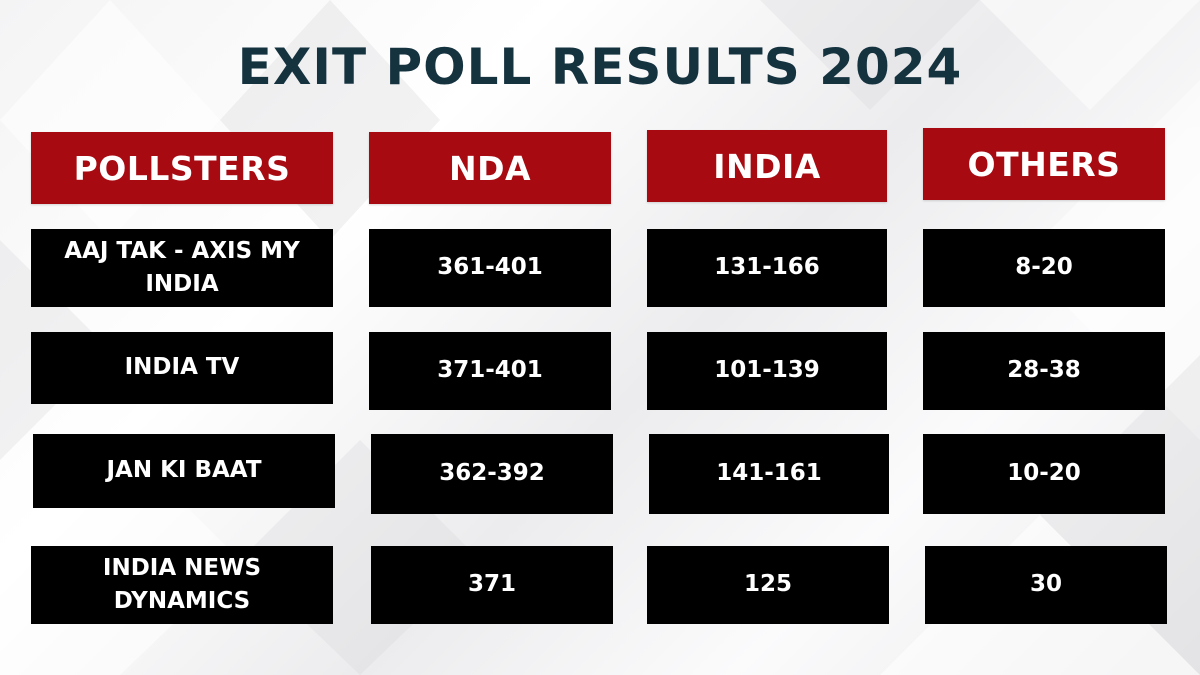 This screenshot has width=1200, height=675. I want to click on india-cell: 131-166, so click(767, 268).